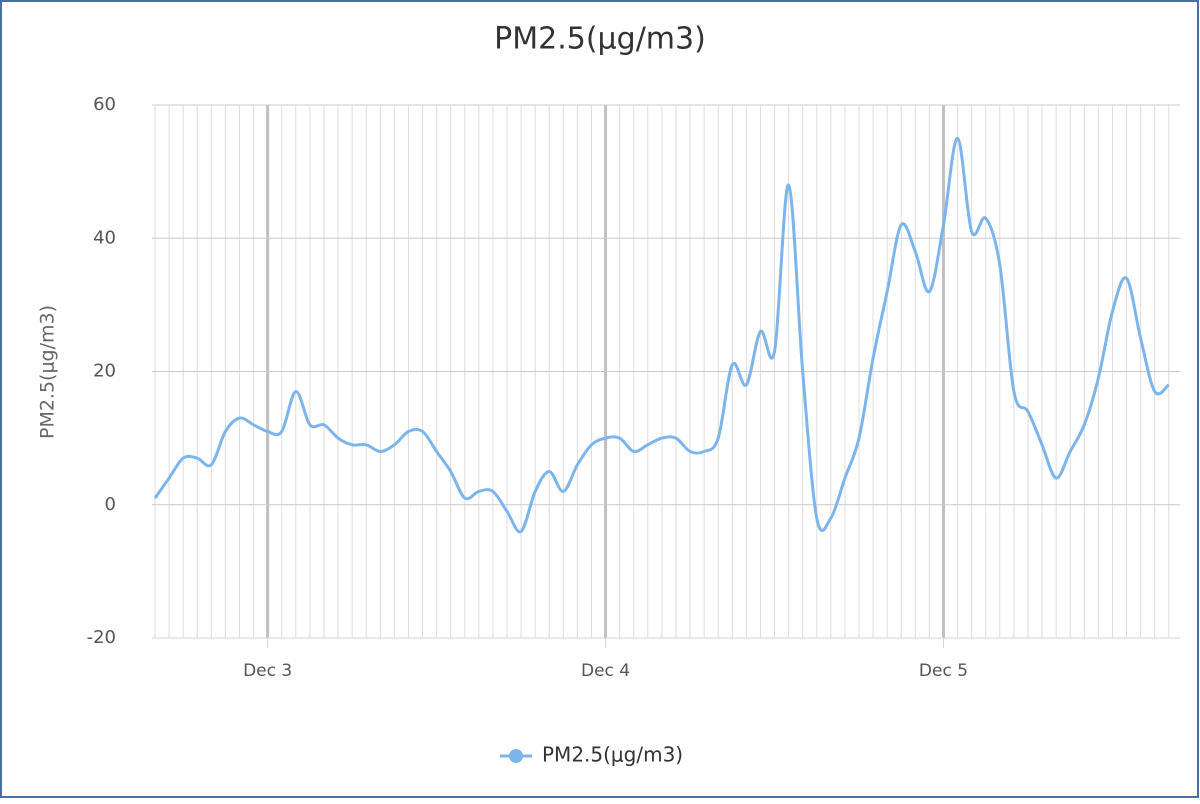 The image size is (1200, 804). Describe the element at coordinates (101, 637) in the screenshot. I see `y-tick-label: -20` at that location.